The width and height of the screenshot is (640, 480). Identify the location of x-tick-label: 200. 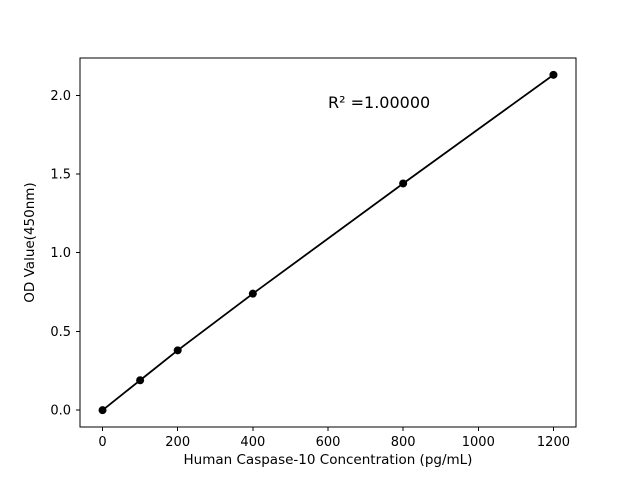
(177, 442).